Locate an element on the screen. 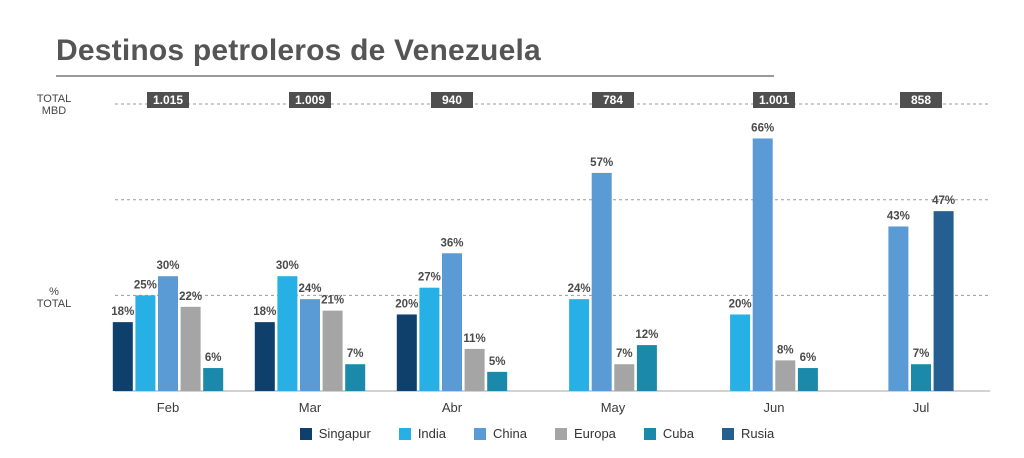  data-label-feb-india: 25% is located at coordinates (145, 285).